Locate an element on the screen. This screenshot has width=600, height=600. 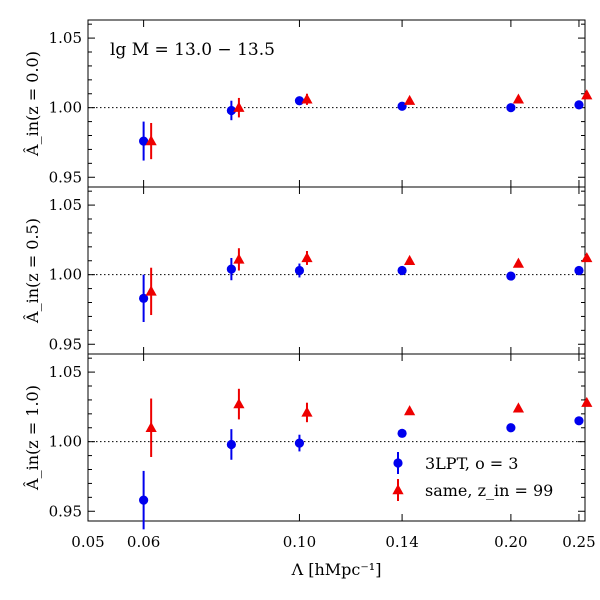
x-tick-label: 0.10 is located at coordinates (299, 542).